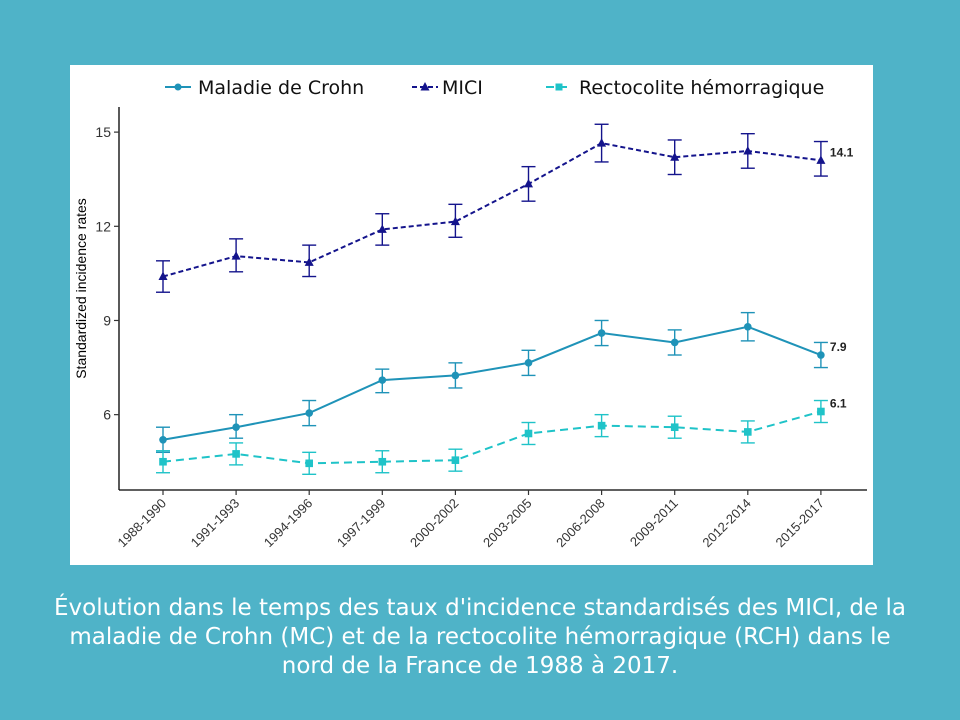 This screenshot has height=720, width=960. I want to click on x-tick-label: 2000-2002, so click(434, 523).